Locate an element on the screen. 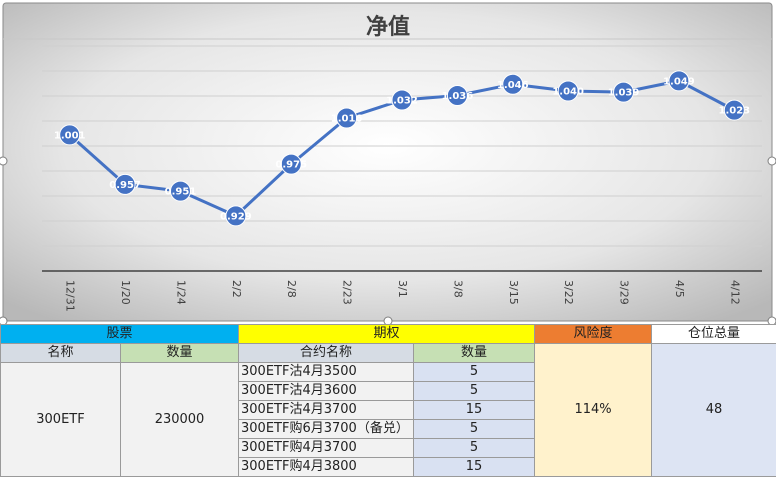  contract-name-cell: 300ETF沽4月3500 is located at coordinates (326, 372).